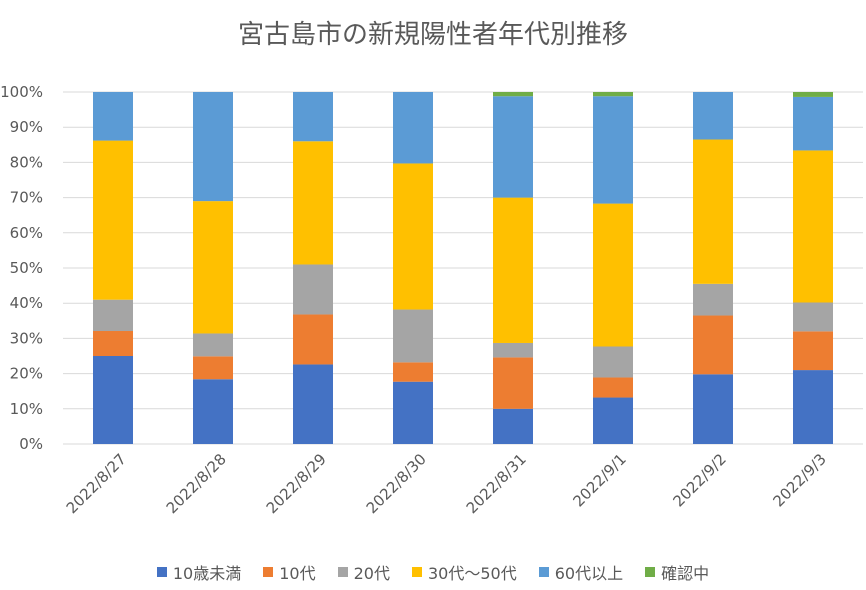 The height and width of the screenshot is (590, 866). Describe the element at coordinates (685, 573) in the screenshot. I see `legend-label: 確認中` at that location.